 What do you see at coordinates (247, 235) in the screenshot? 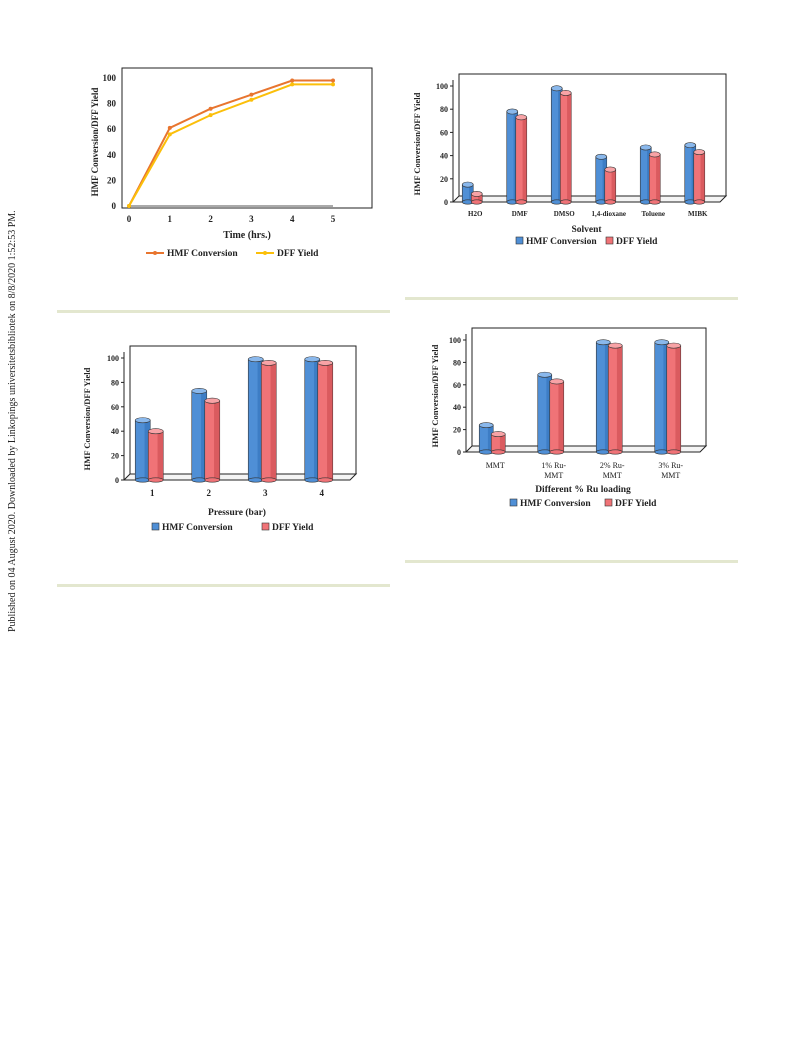
I see `x-axis-title: Time (hrs.)` at bounding box center [247, 235].